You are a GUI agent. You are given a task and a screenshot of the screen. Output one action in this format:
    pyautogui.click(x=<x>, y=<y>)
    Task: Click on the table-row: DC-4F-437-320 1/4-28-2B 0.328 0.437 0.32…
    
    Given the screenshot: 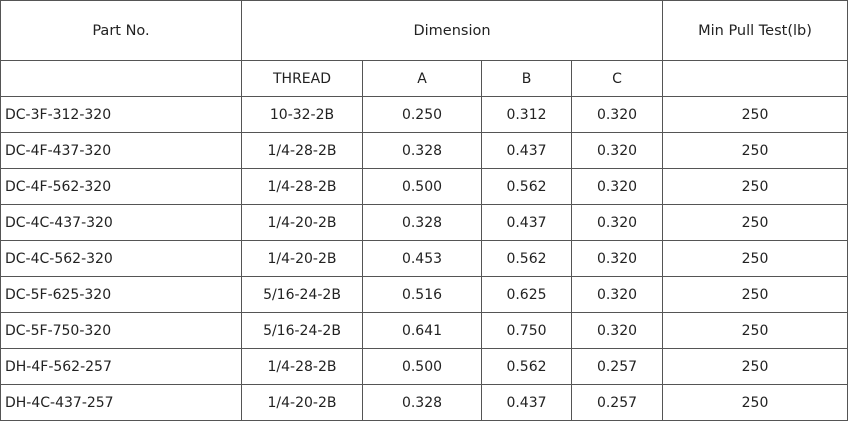 What is the action you would take?
    pyautogui.click(x=424, y=150)
    